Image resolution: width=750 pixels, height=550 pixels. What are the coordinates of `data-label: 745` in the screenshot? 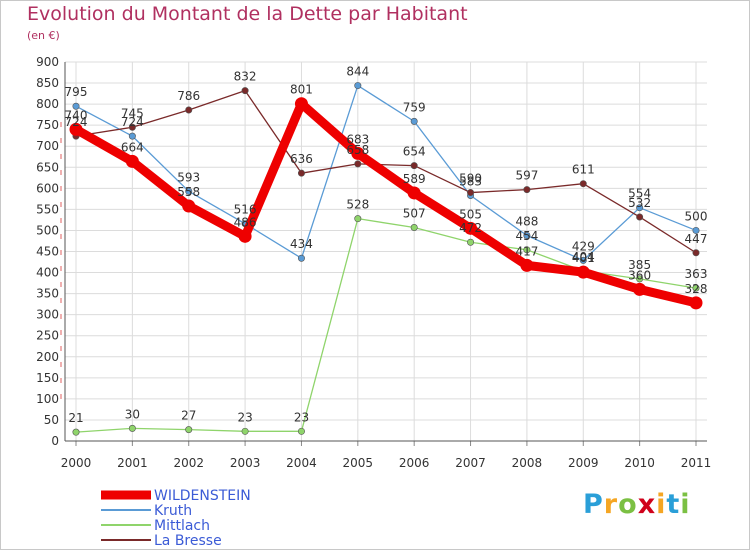 It's located at (132, 113).